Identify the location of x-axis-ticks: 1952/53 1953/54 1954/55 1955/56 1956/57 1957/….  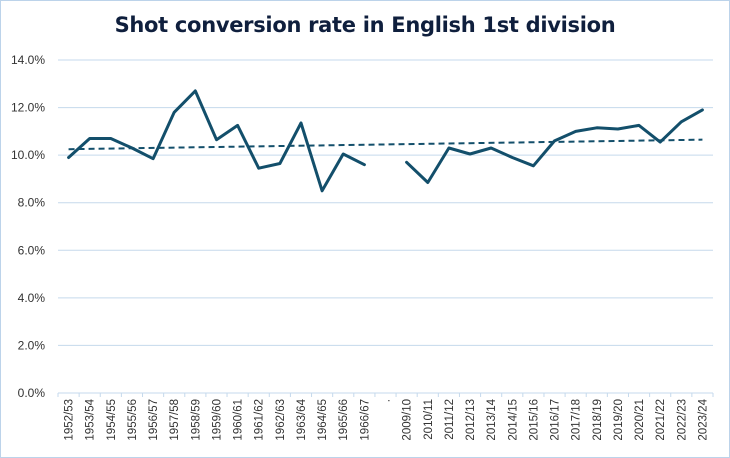
(387, 419).